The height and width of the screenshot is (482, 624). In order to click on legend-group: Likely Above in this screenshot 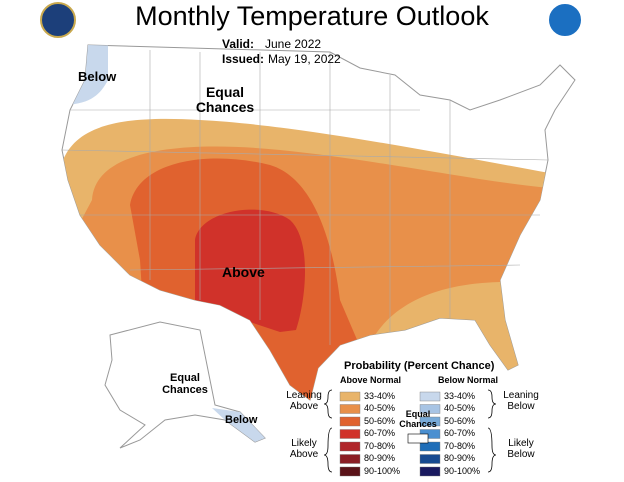, I will do `click(304, 449)`.